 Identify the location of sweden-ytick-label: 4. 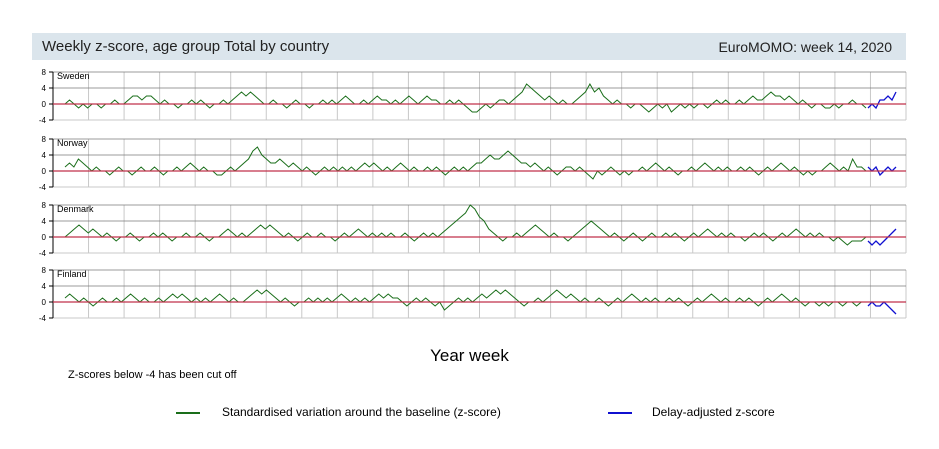
(44, 88).